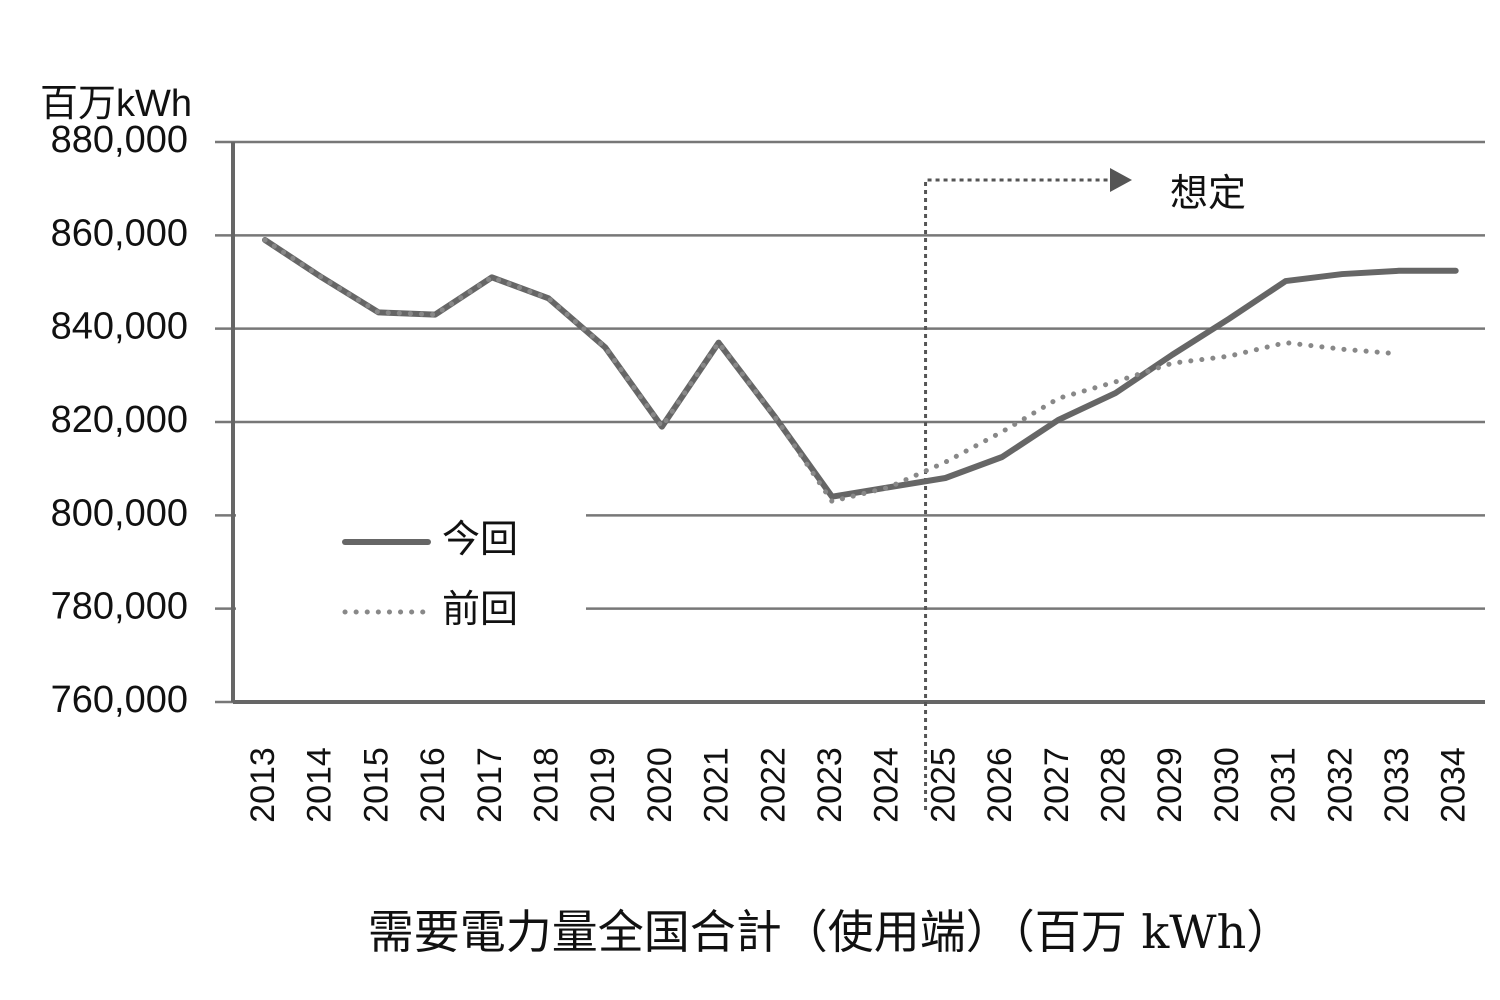  I want to click on x-tick-label: 2022, so click(773, 785).